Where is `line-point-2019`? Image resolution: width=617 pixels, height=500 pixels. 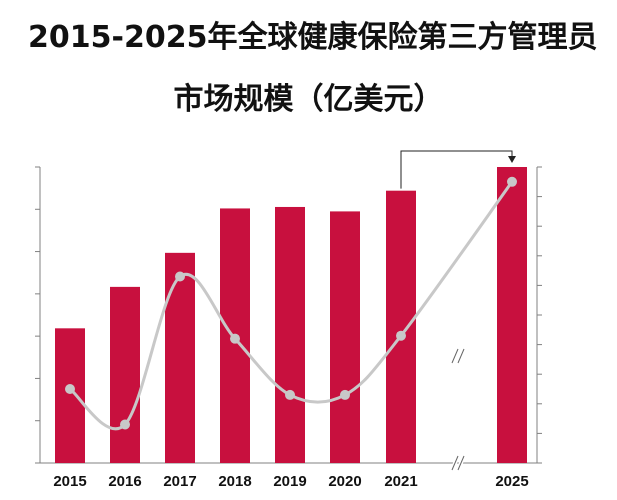
line-point-2019 is located at coordinates (290, 394).